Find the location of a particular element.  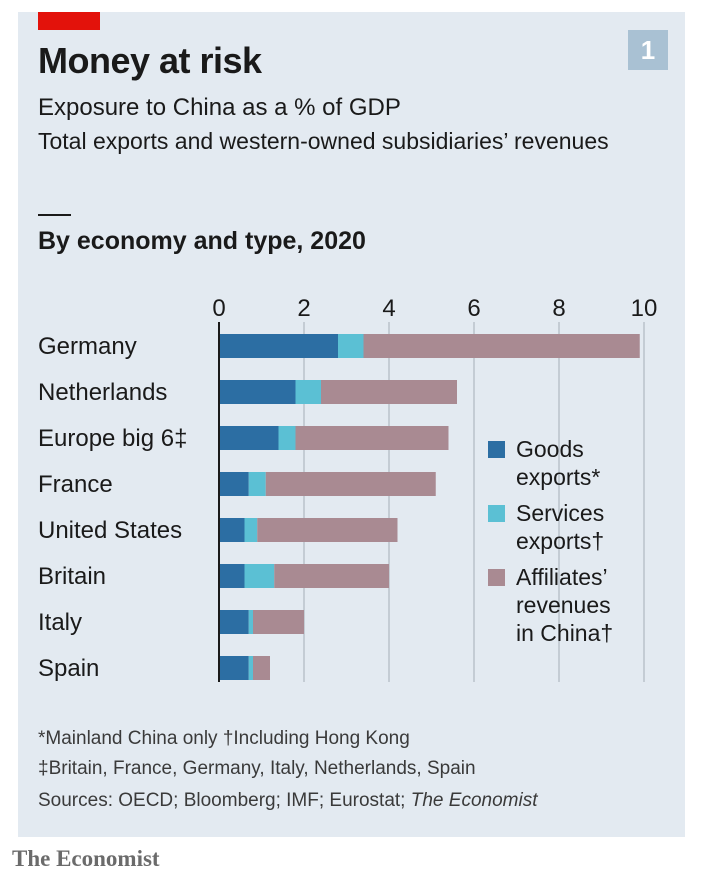

x-tick-label-6: 6 is located at coordinates (473, 308).